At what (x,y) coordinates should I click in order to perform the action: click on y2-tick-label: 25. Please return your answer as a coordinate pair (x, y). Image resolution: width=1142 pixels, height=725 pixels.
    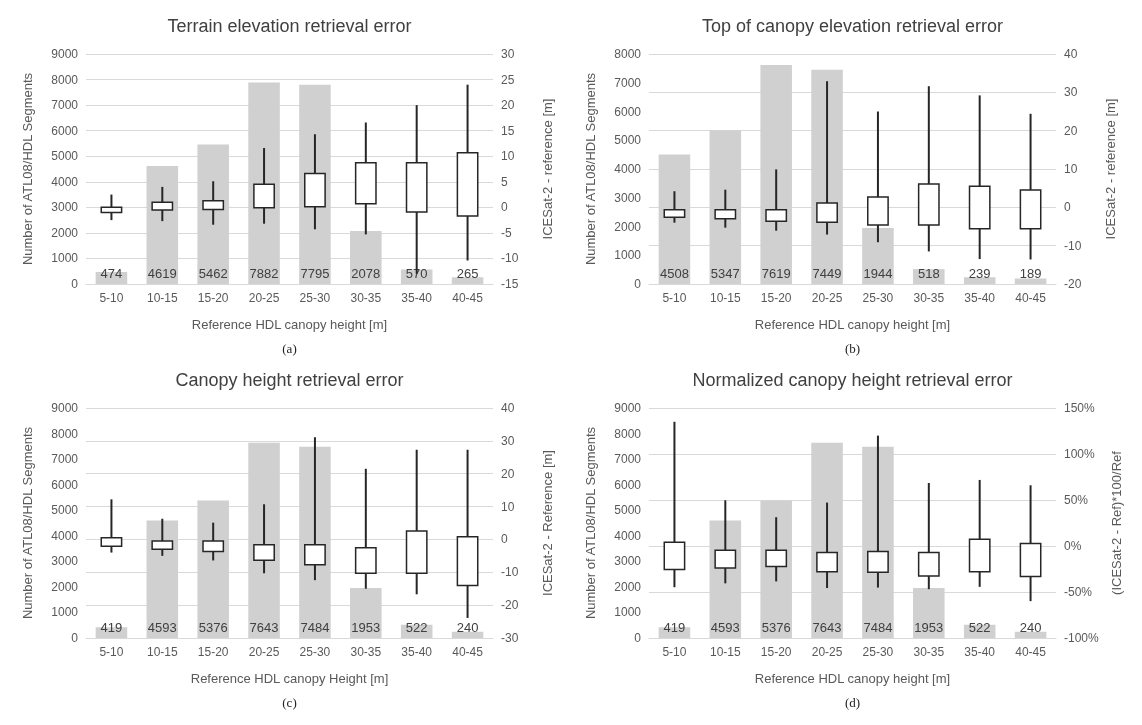
    Looking at the image, I should click on (508, 79).